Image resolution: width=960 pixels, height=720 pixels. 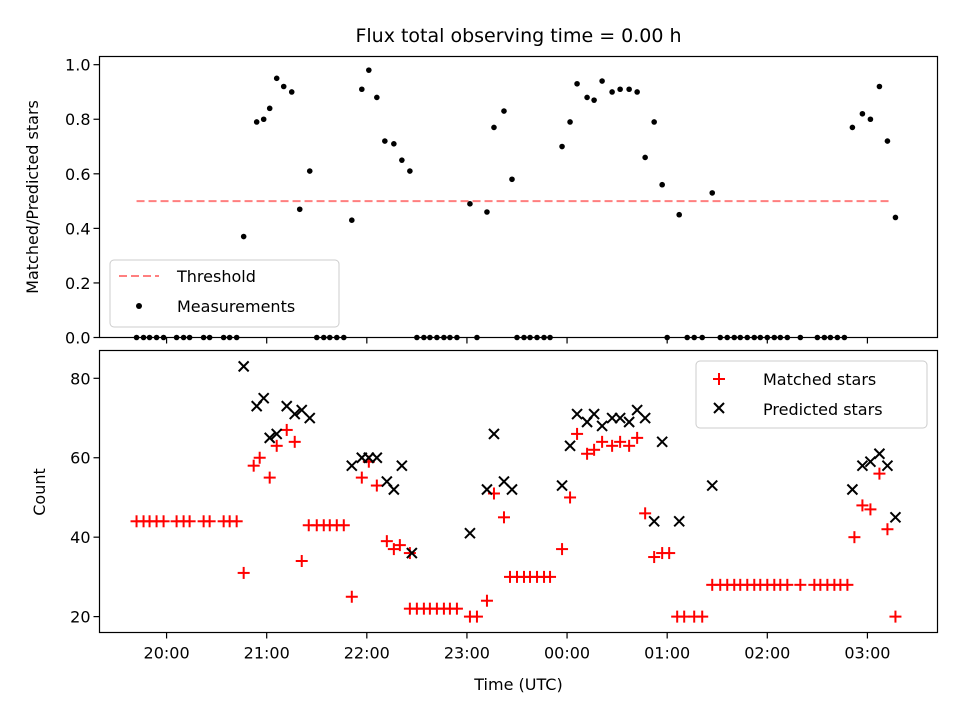 I want to click on y-tick-label: 20, so click(x=80, y=617).